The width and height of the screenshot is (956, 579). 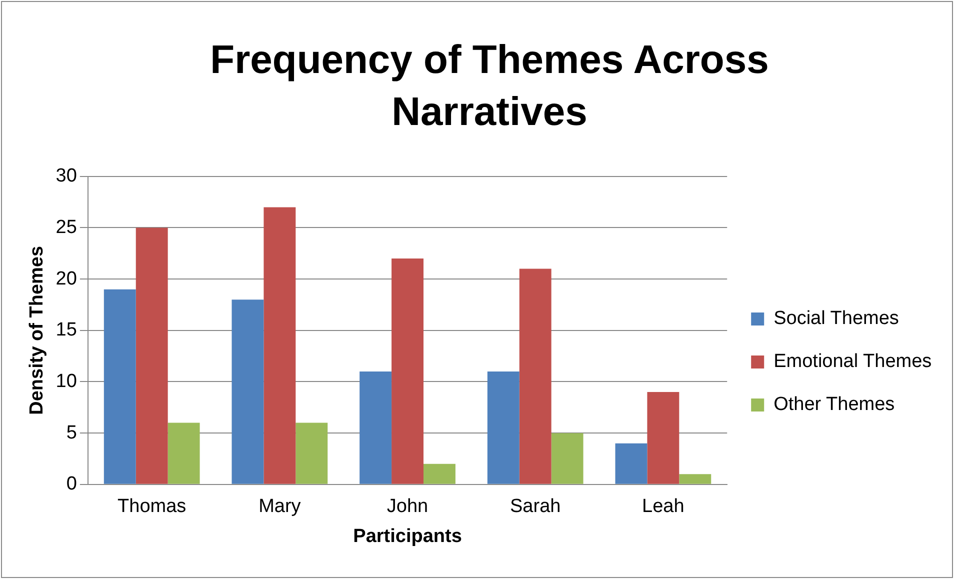 I want to click on y-axis-title: Density of Themes, so click(x=37, y=330).